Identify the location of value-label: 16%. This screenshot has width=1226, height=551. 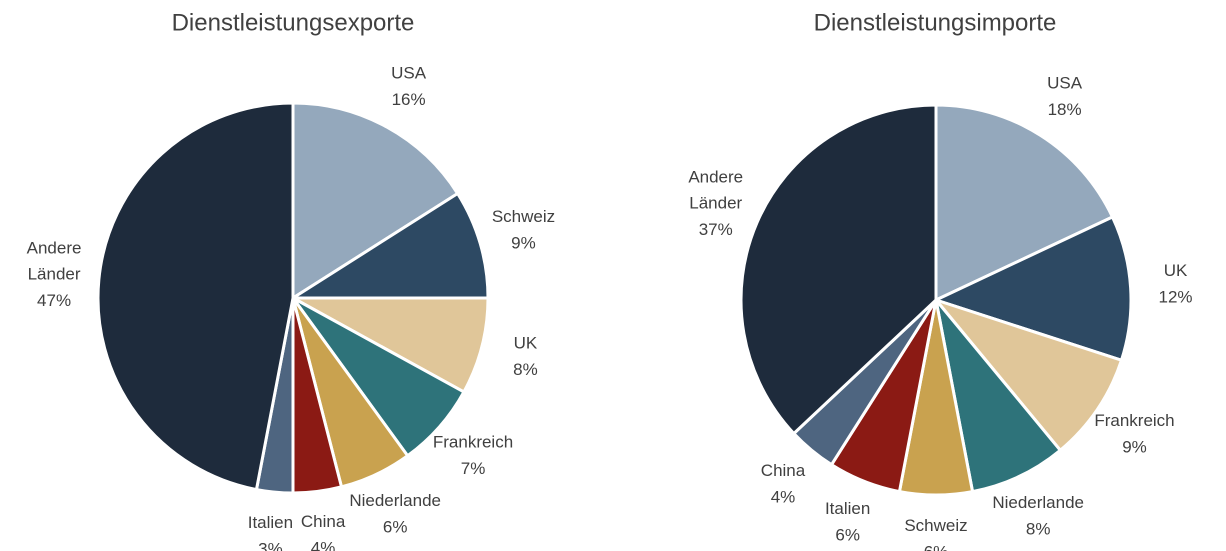
(409, 99).